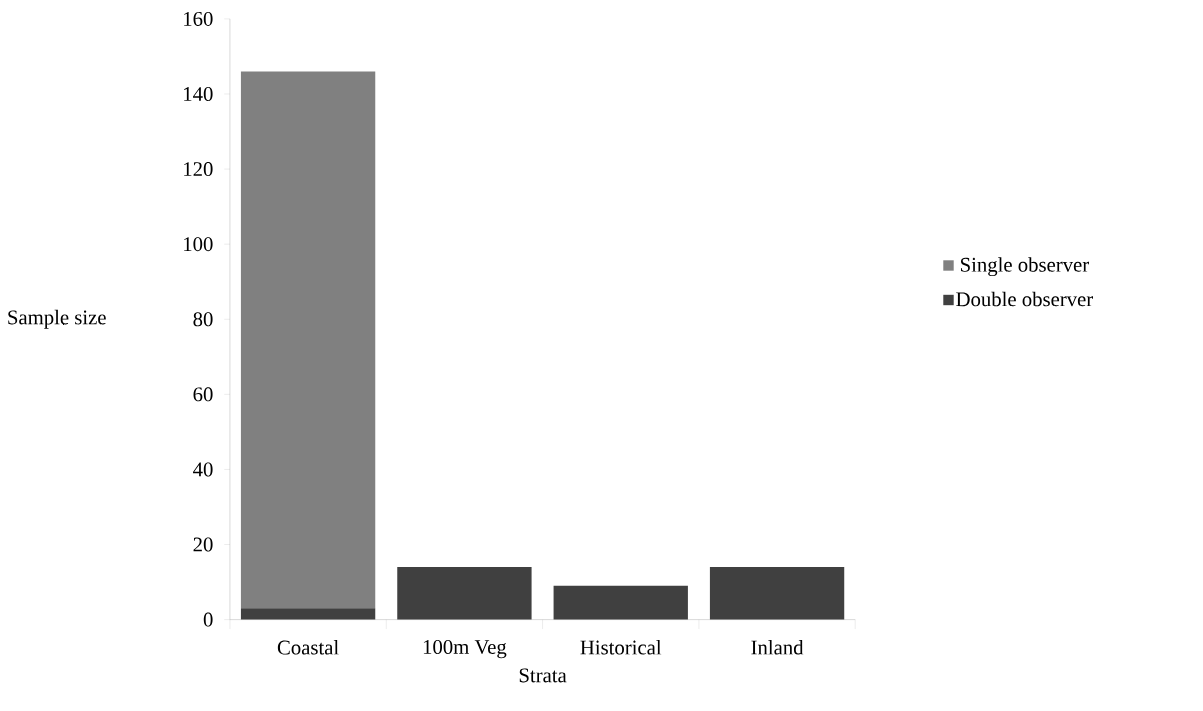  Describe the element at coordinates (203, 319) in the screenshot. I see `y-tick-label: 80` at that location.